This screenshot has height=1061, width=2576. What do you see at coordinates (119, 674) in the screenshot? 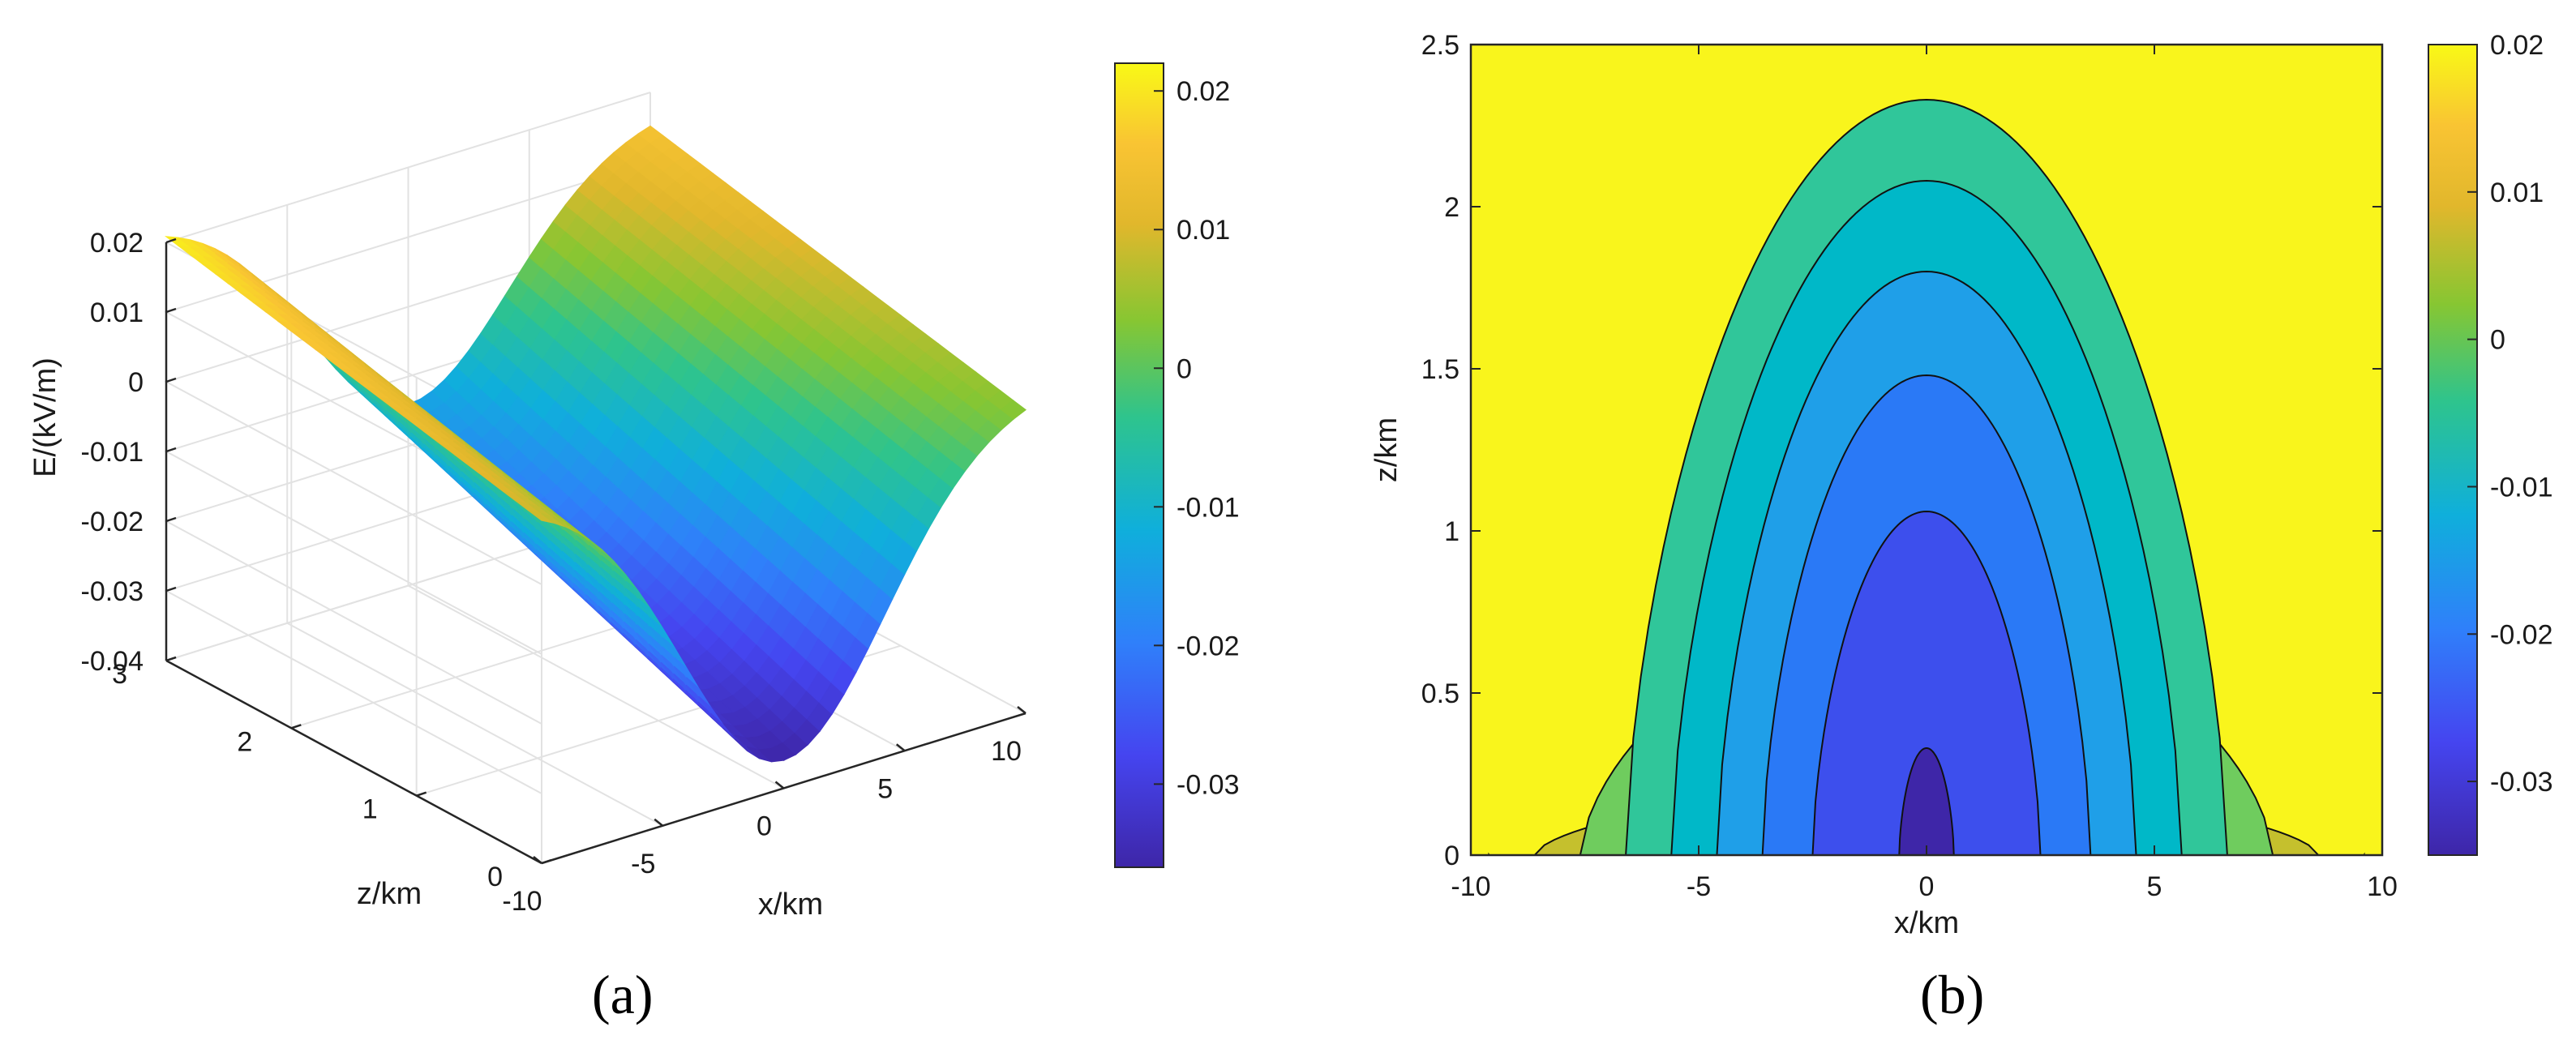
I see `z-tick-label: 3` at bounding box center [119, 674].